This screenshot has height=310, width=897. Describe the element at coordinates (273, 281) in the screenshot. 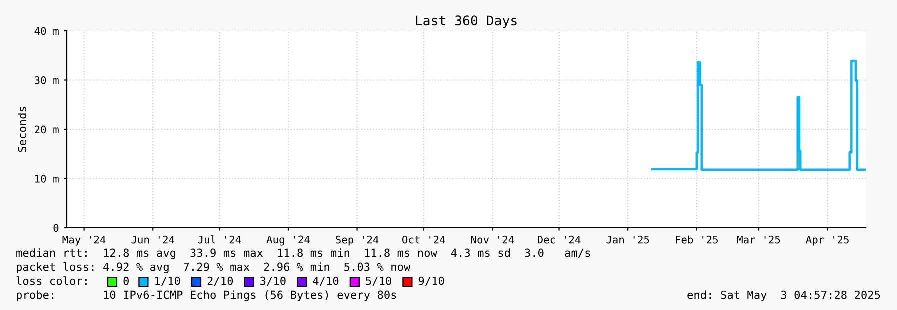

I see `legend-label: 3/10` at that location.